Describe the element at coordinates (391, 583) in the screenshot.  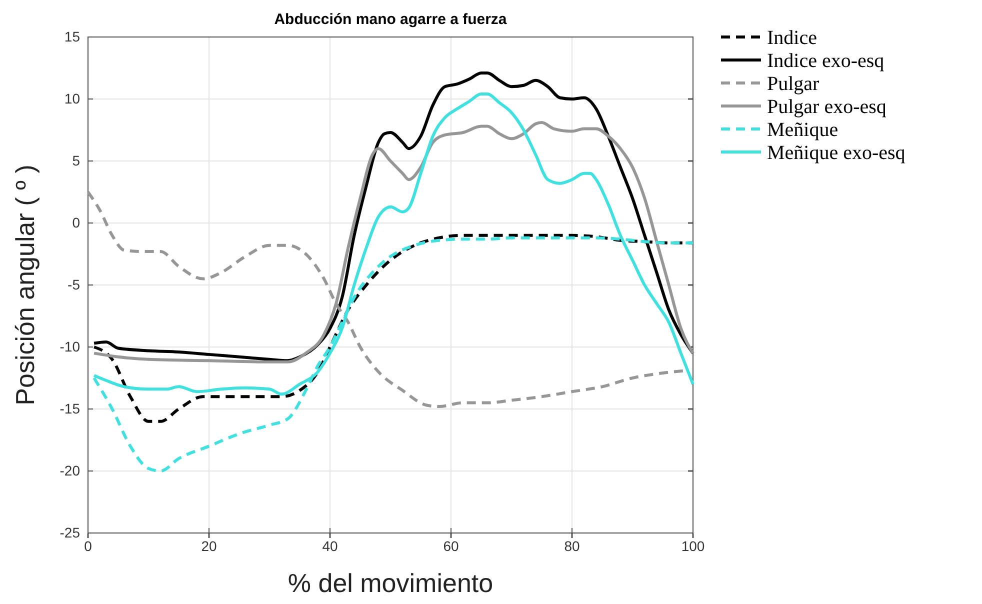
I see `x-axis-title: % del movimiento` at that location.